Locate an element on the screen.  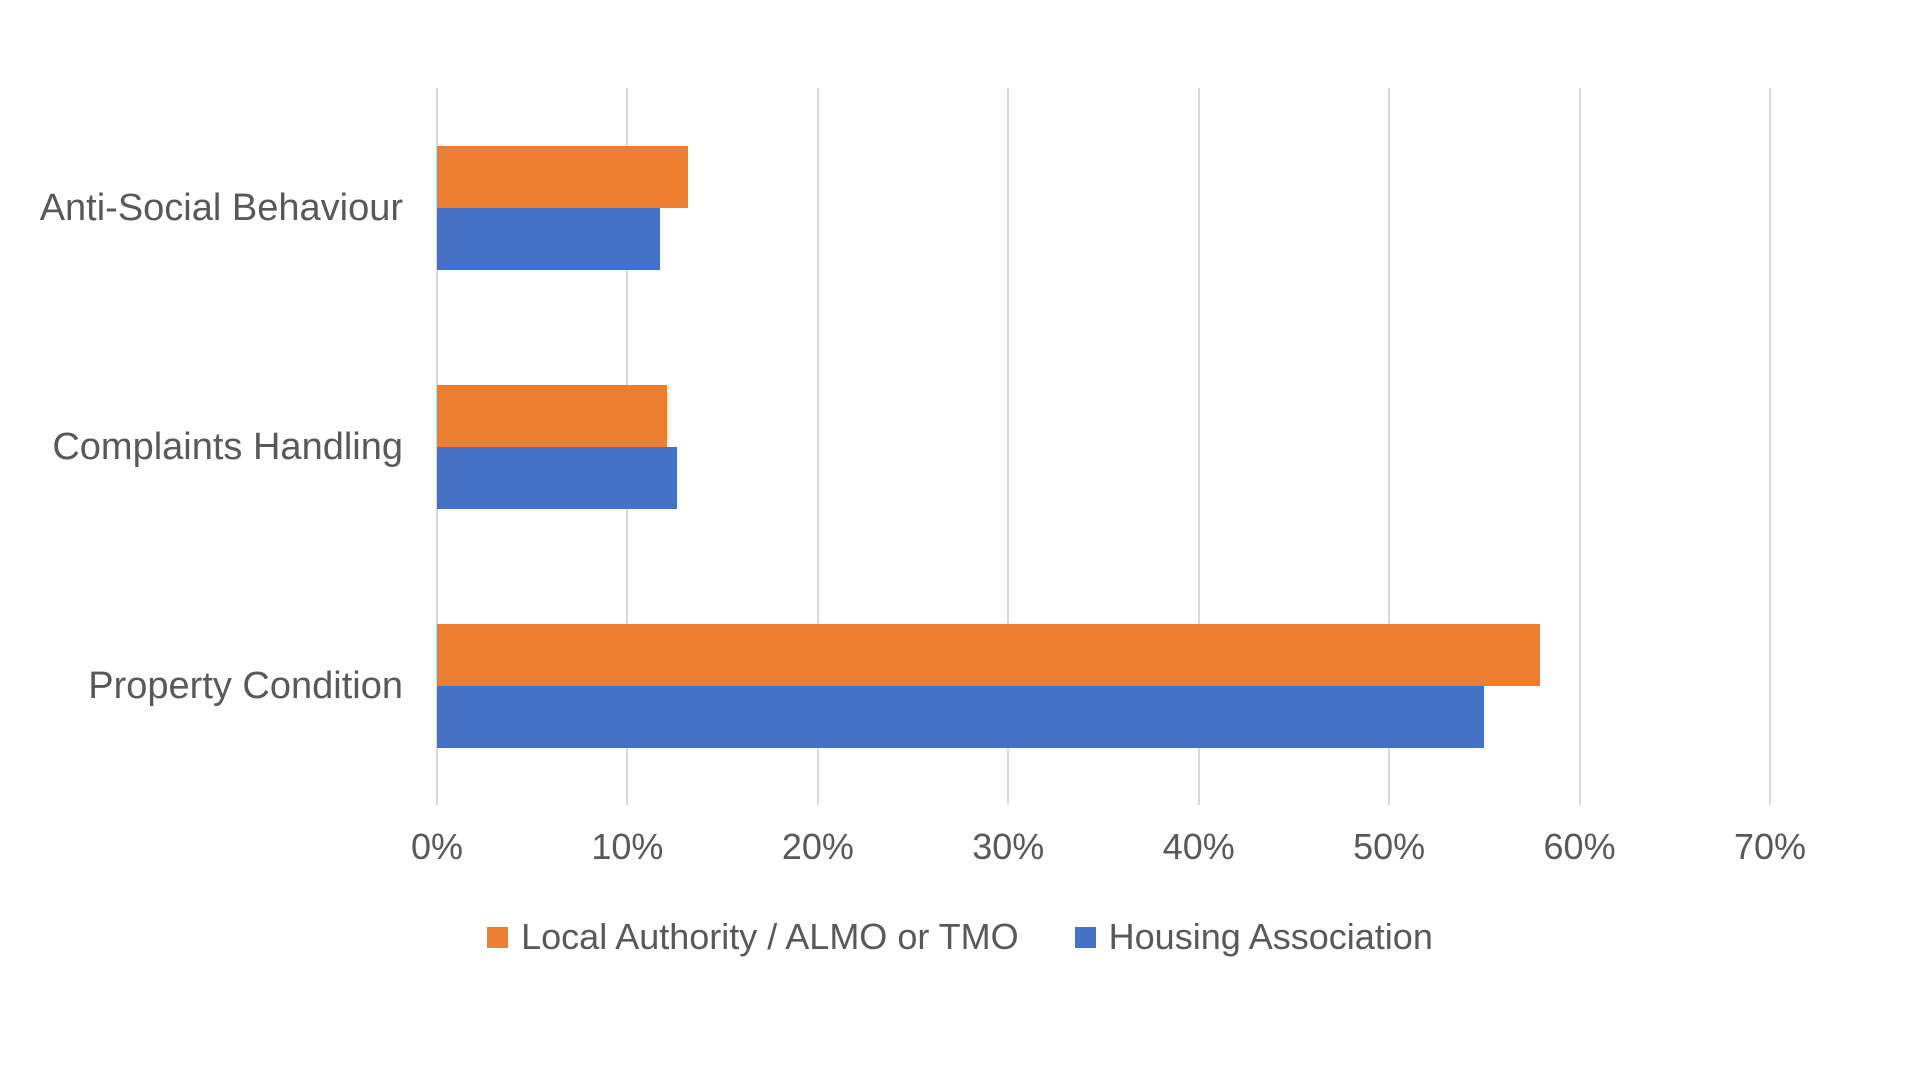
bar-anti-social-behaviour-housing-association is located at coordinates (548, 238).